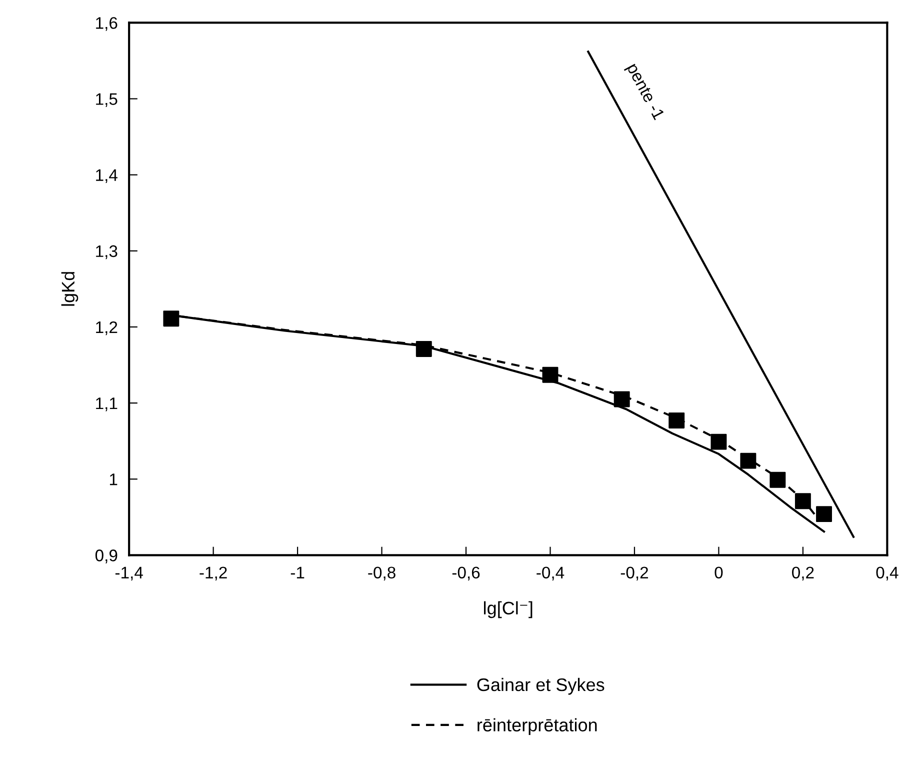 This screenshot has width=909, height=783. I want to click on x-tick-label: 0,2, so click(803, 573).